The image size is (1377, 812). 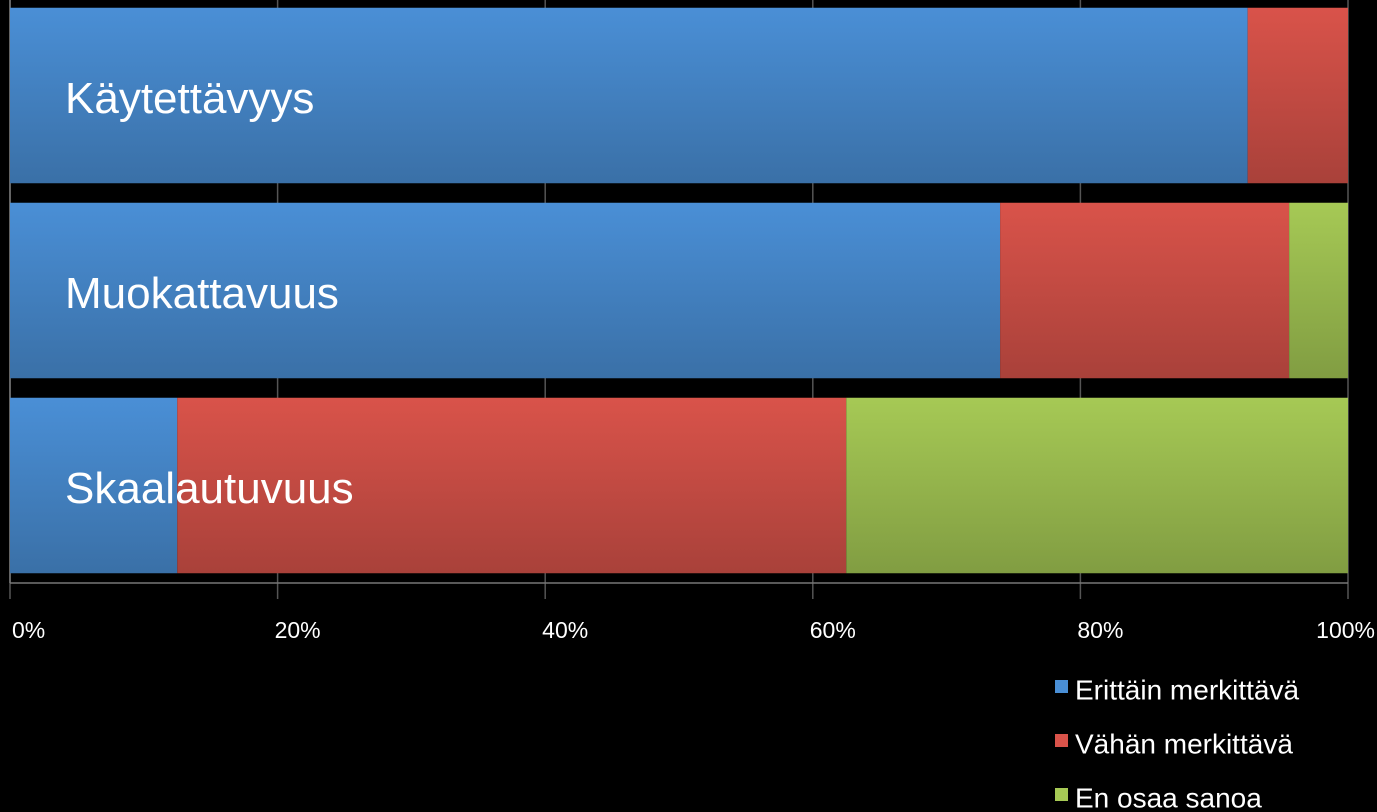 I want to click on legend-label: En osaa sanoa, so click(x=1168, y=797).